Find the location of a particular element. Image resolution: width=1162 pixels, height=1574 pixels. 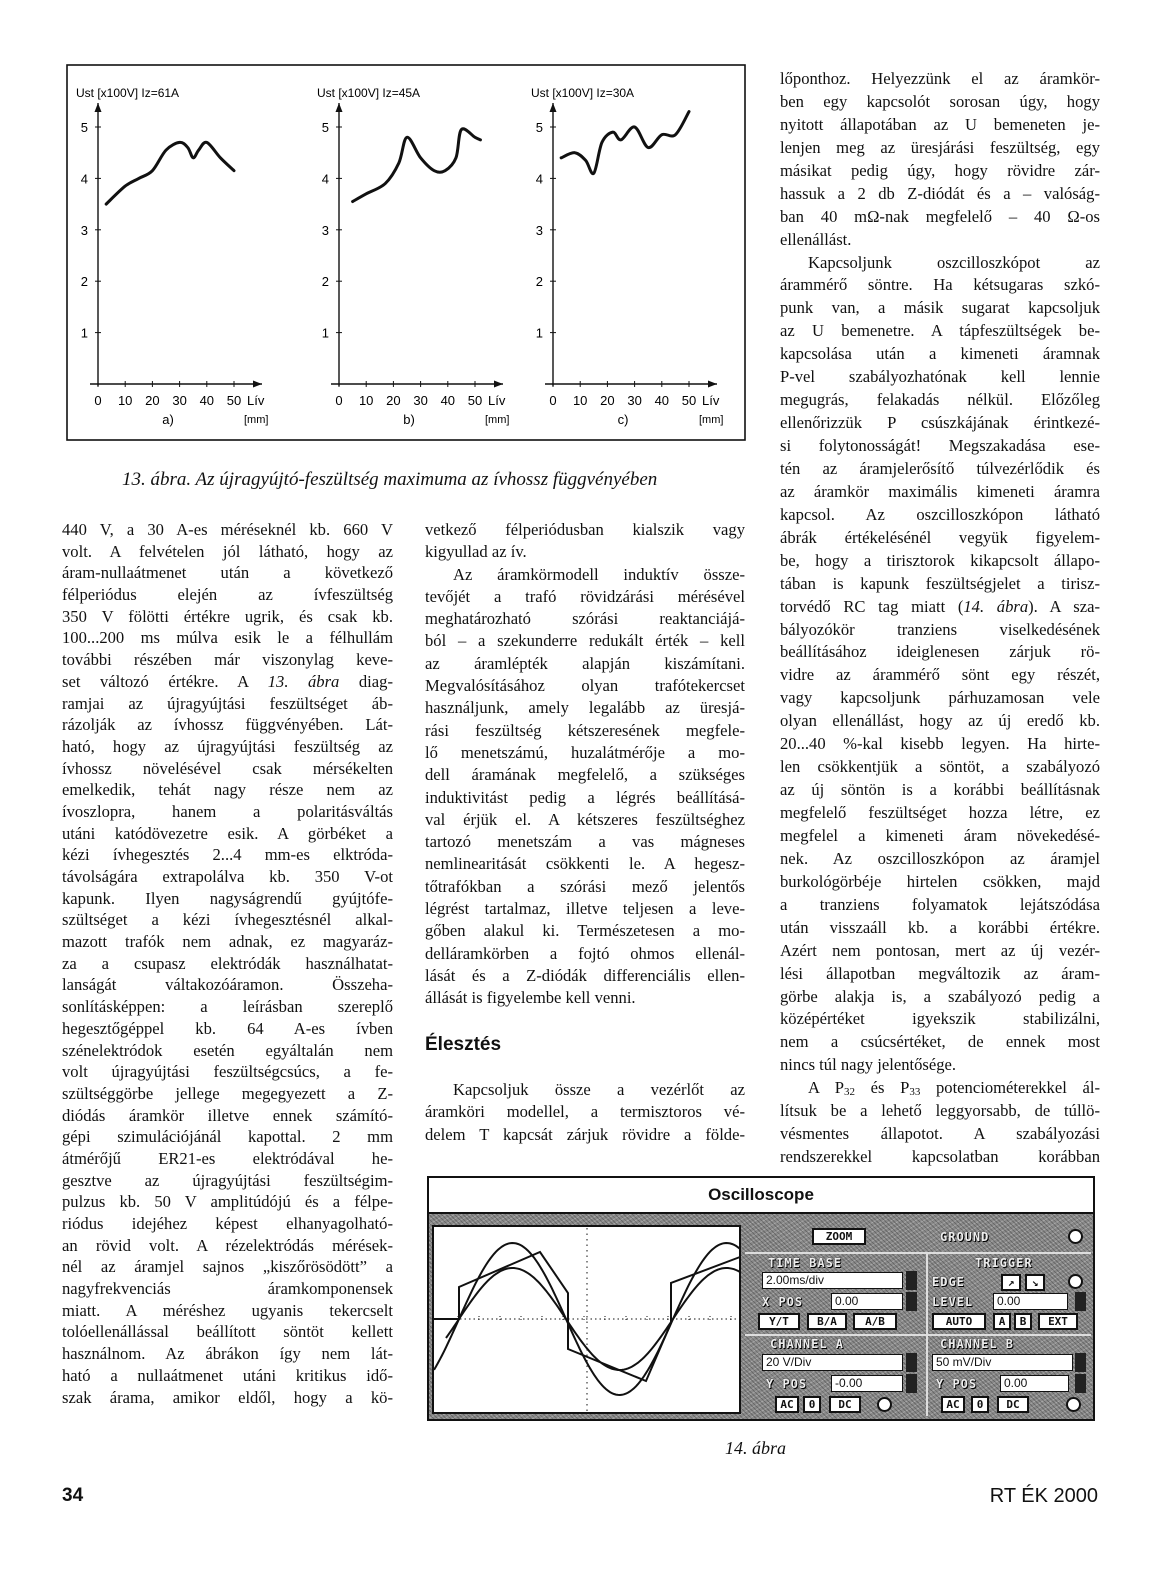

text-line: után visszaáll kb. a korábbi értékre. is located at coordinates (940, 927).